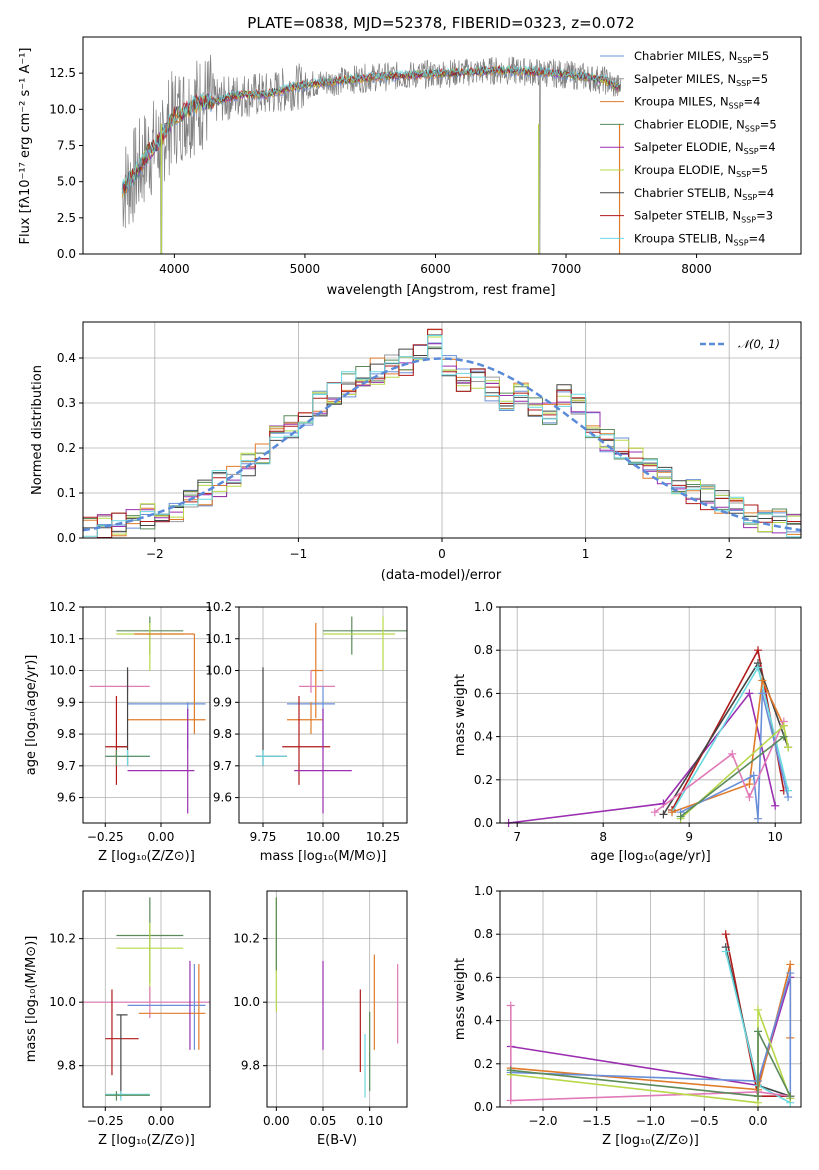 The height and width of the screenshot is (1170, 819). What do you see at coordinates (263, 837) in the screenshot?
I see `x-tick-label: 9.75` at bounding box center [263, 837].